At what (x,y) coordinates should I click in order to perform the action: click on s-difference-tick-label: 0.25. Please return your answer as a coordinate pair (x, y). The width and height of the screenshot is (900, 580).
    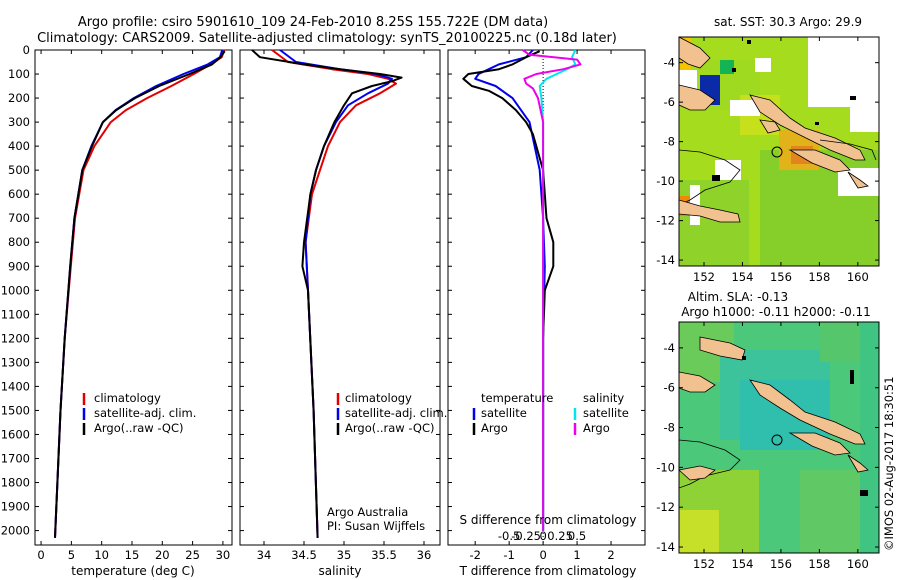
    Looking at the image, I should click on (560, 536).